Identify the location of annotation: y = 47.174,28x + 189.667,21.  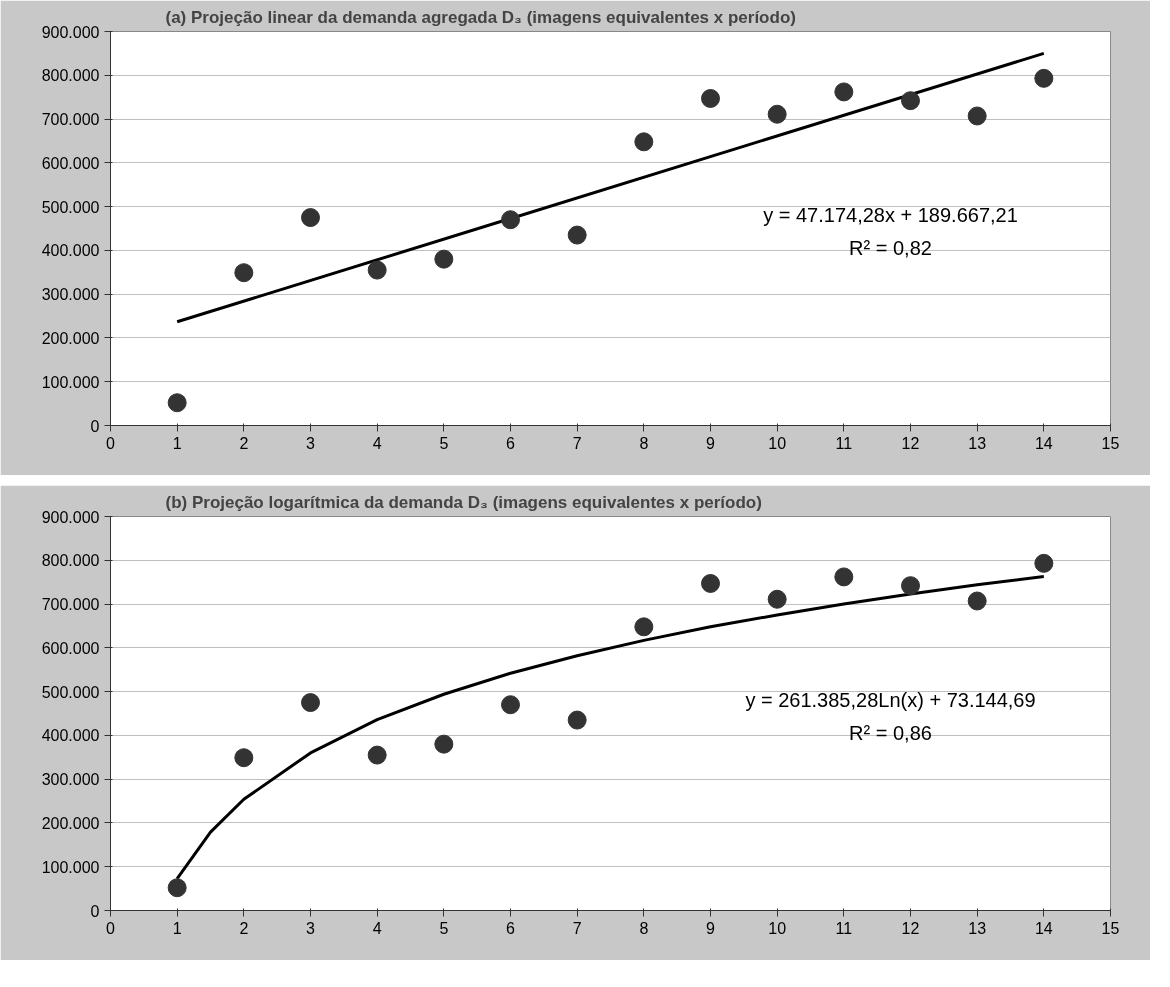
(890, 215).